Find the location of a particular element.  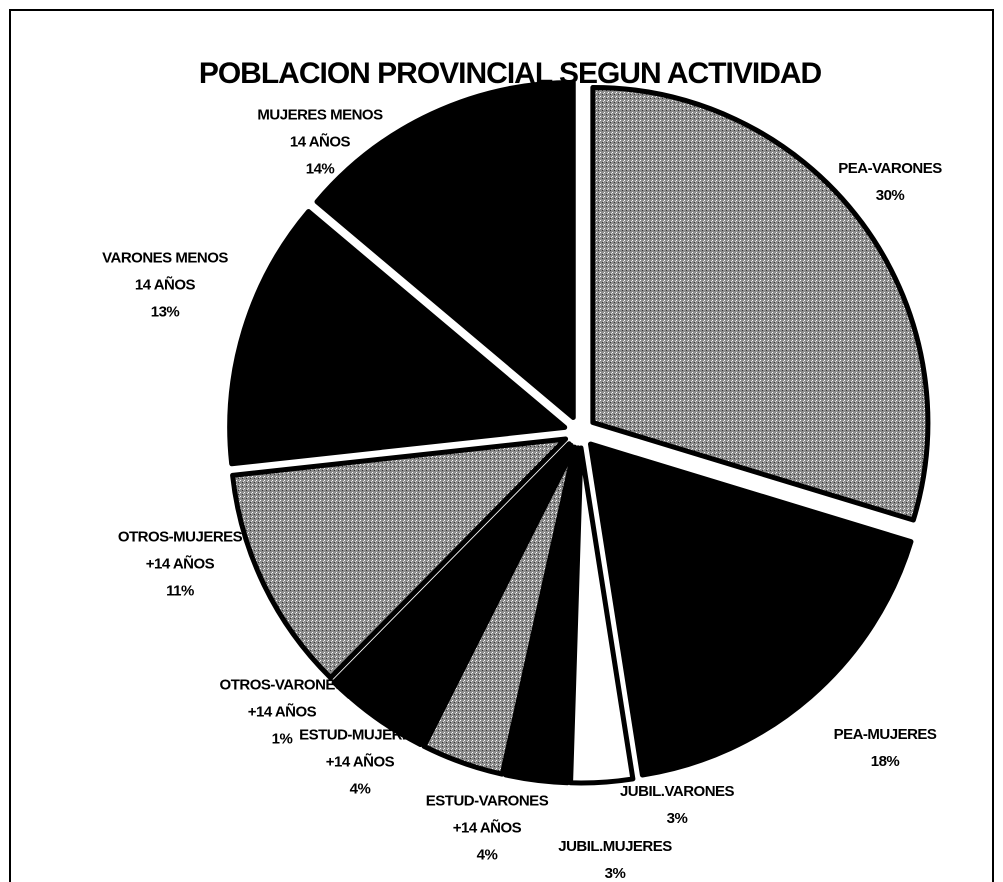

slice-value-label: 14% is located at coordinates (320, 169).